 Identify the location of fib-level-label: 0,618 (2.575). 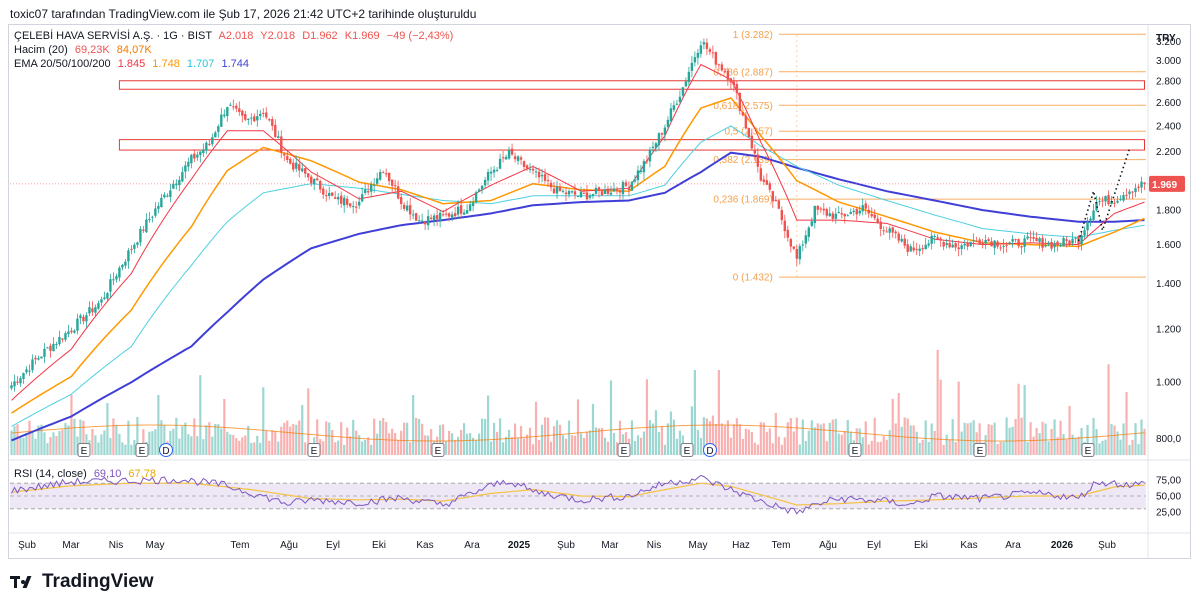
(743, 106).